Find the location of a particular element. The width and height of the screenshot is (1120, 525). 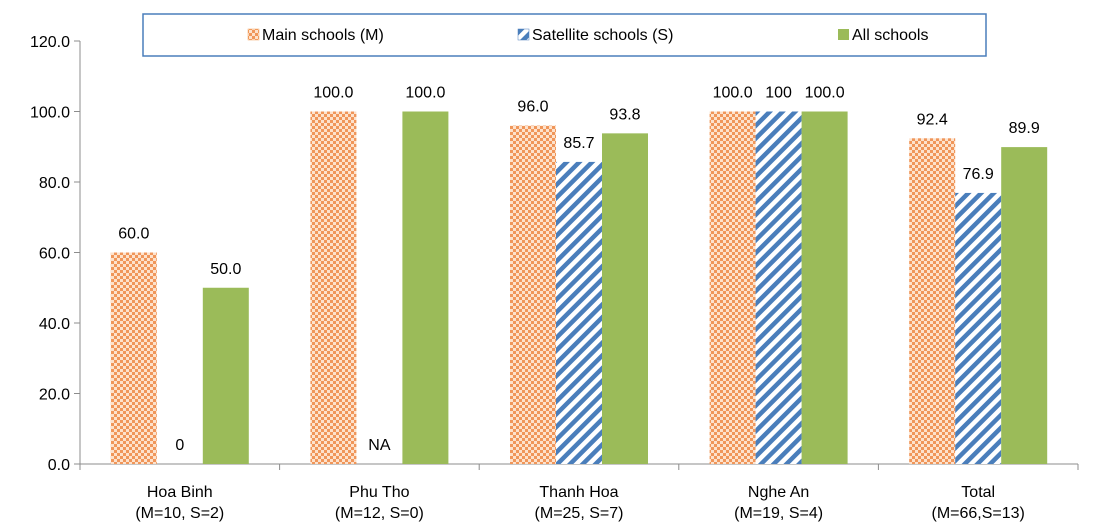

data-label: 100 is located at coordinates (778, 93).